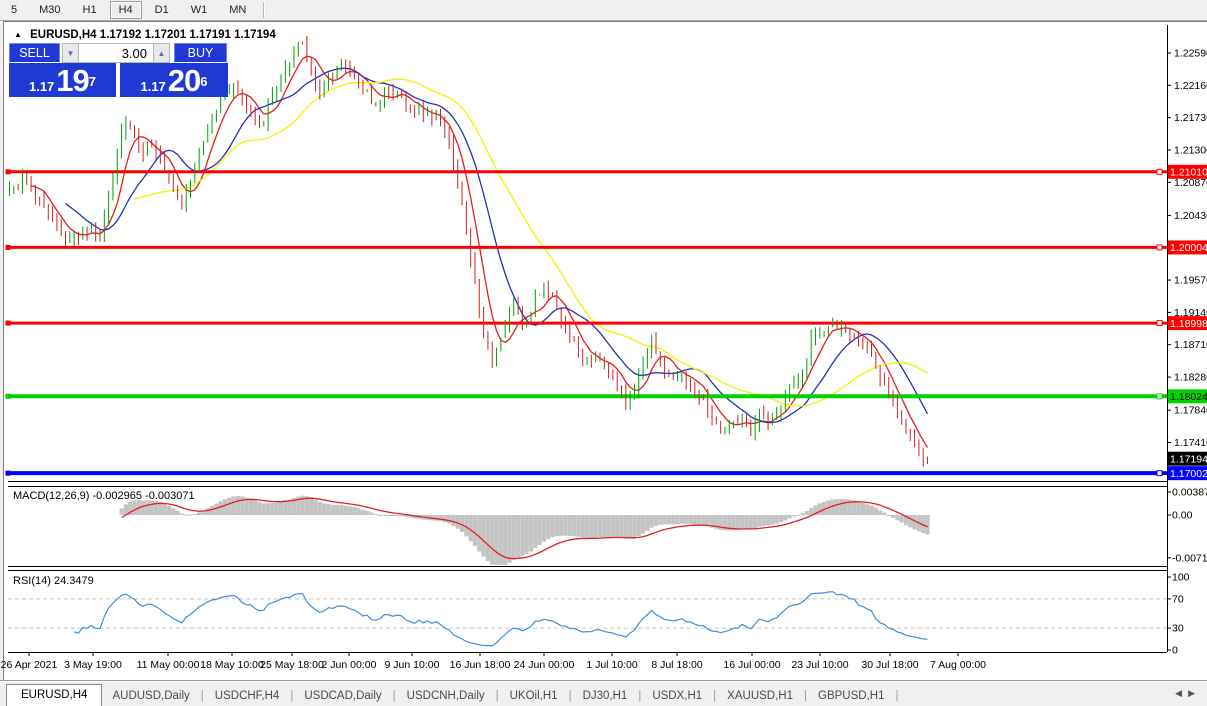 This screenshot has width=1207, height=706. What do you see at coordinates (184, 80) in the screenshot?
I see `buy-price-big: 20` at bounding box center [184, 80].